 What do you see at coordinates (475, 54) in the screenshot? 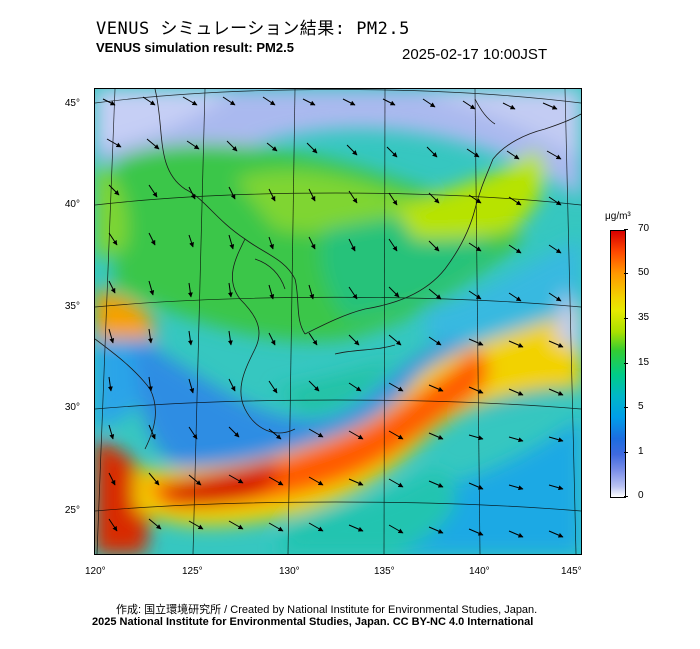
I see `timestamp-label: 2025-02-17 10:00JST` at bounding box center [475, 54].